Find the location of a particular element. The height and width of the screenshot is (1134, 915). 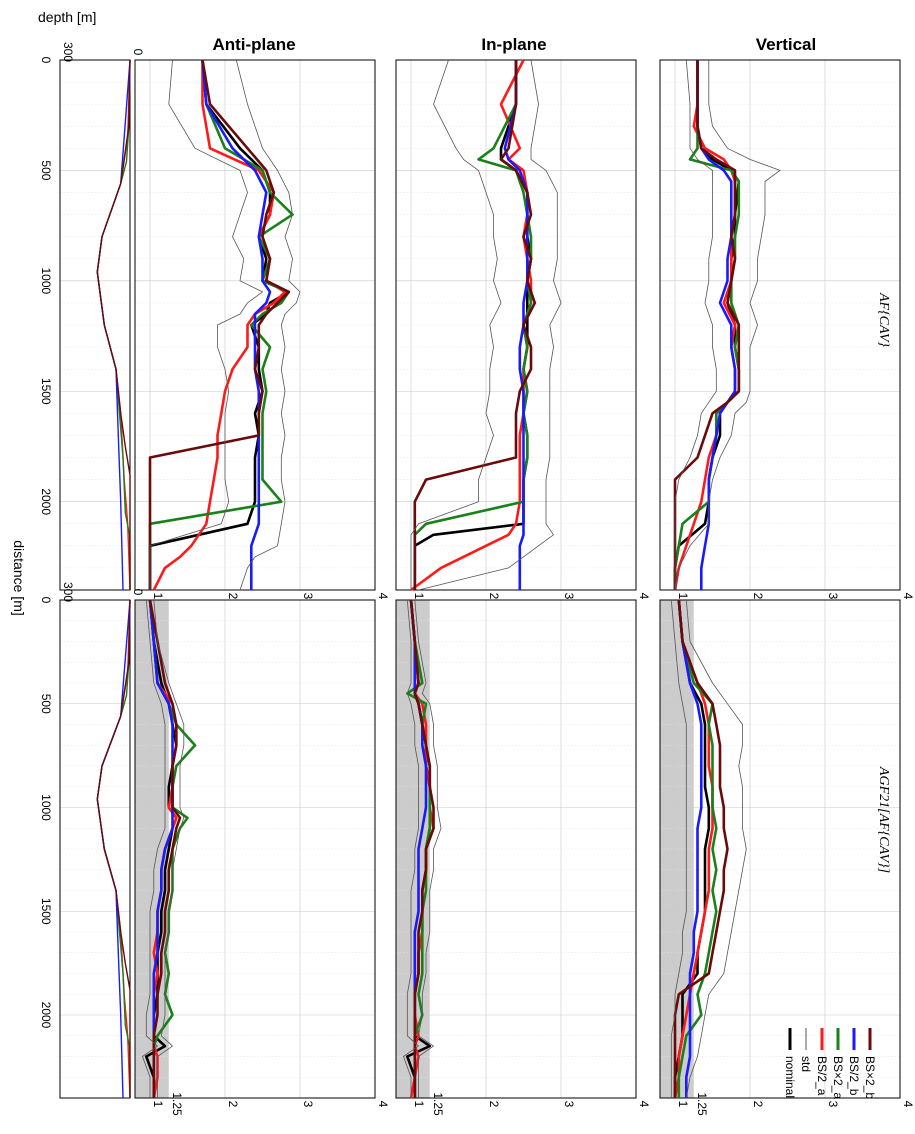

panel-5: 1 1.25 2 3 4 is located at coordinates (262, 857).